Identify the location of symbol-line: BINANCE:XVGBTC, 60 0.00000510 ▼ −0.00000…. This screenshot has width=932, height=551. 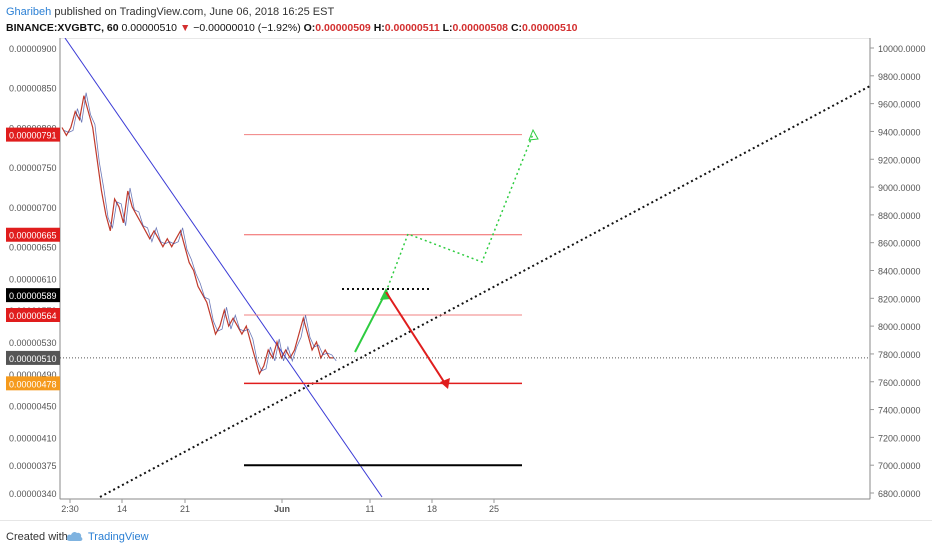
(292, 28).